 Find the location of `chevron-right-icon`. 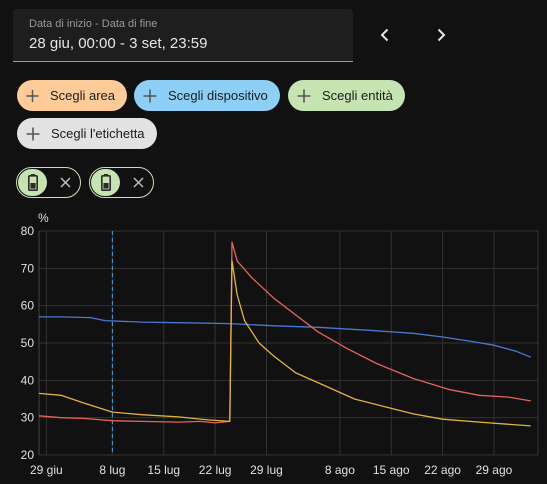

chevron-right-icon is located at coordinates (441, 35).